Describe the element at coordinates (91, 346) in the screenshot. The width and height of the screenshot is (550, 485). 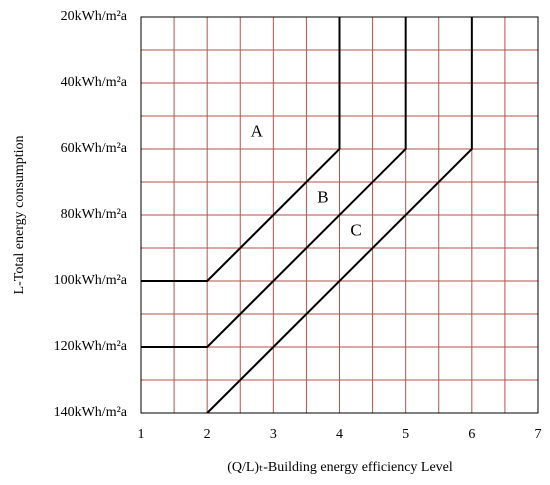
I see `y-tick-label: 120kWh/m²a` at that location.